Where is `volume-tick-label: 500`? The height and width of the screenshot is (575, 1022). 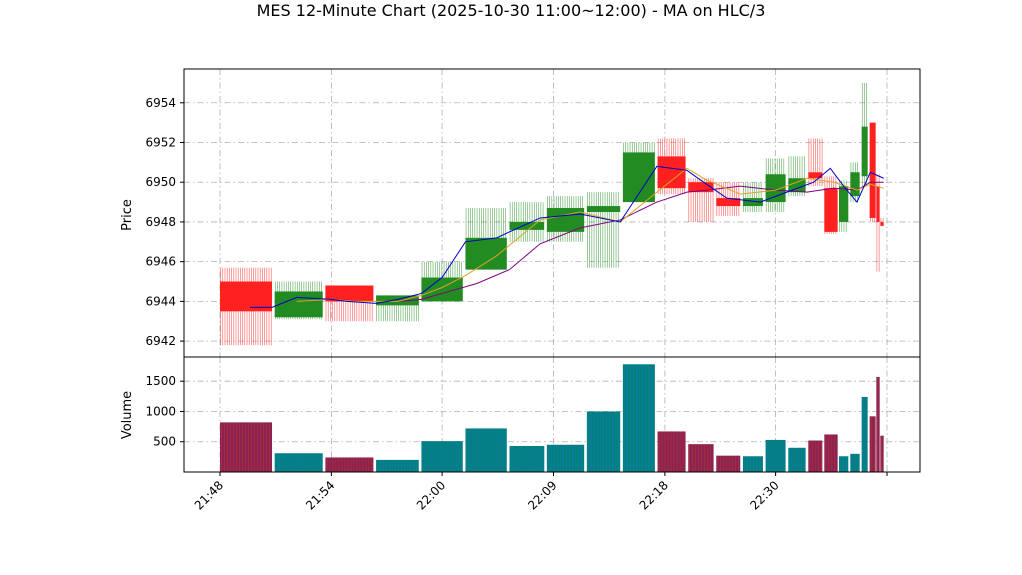
volume-tick-label: 500 is located at coordinates (164, 442).